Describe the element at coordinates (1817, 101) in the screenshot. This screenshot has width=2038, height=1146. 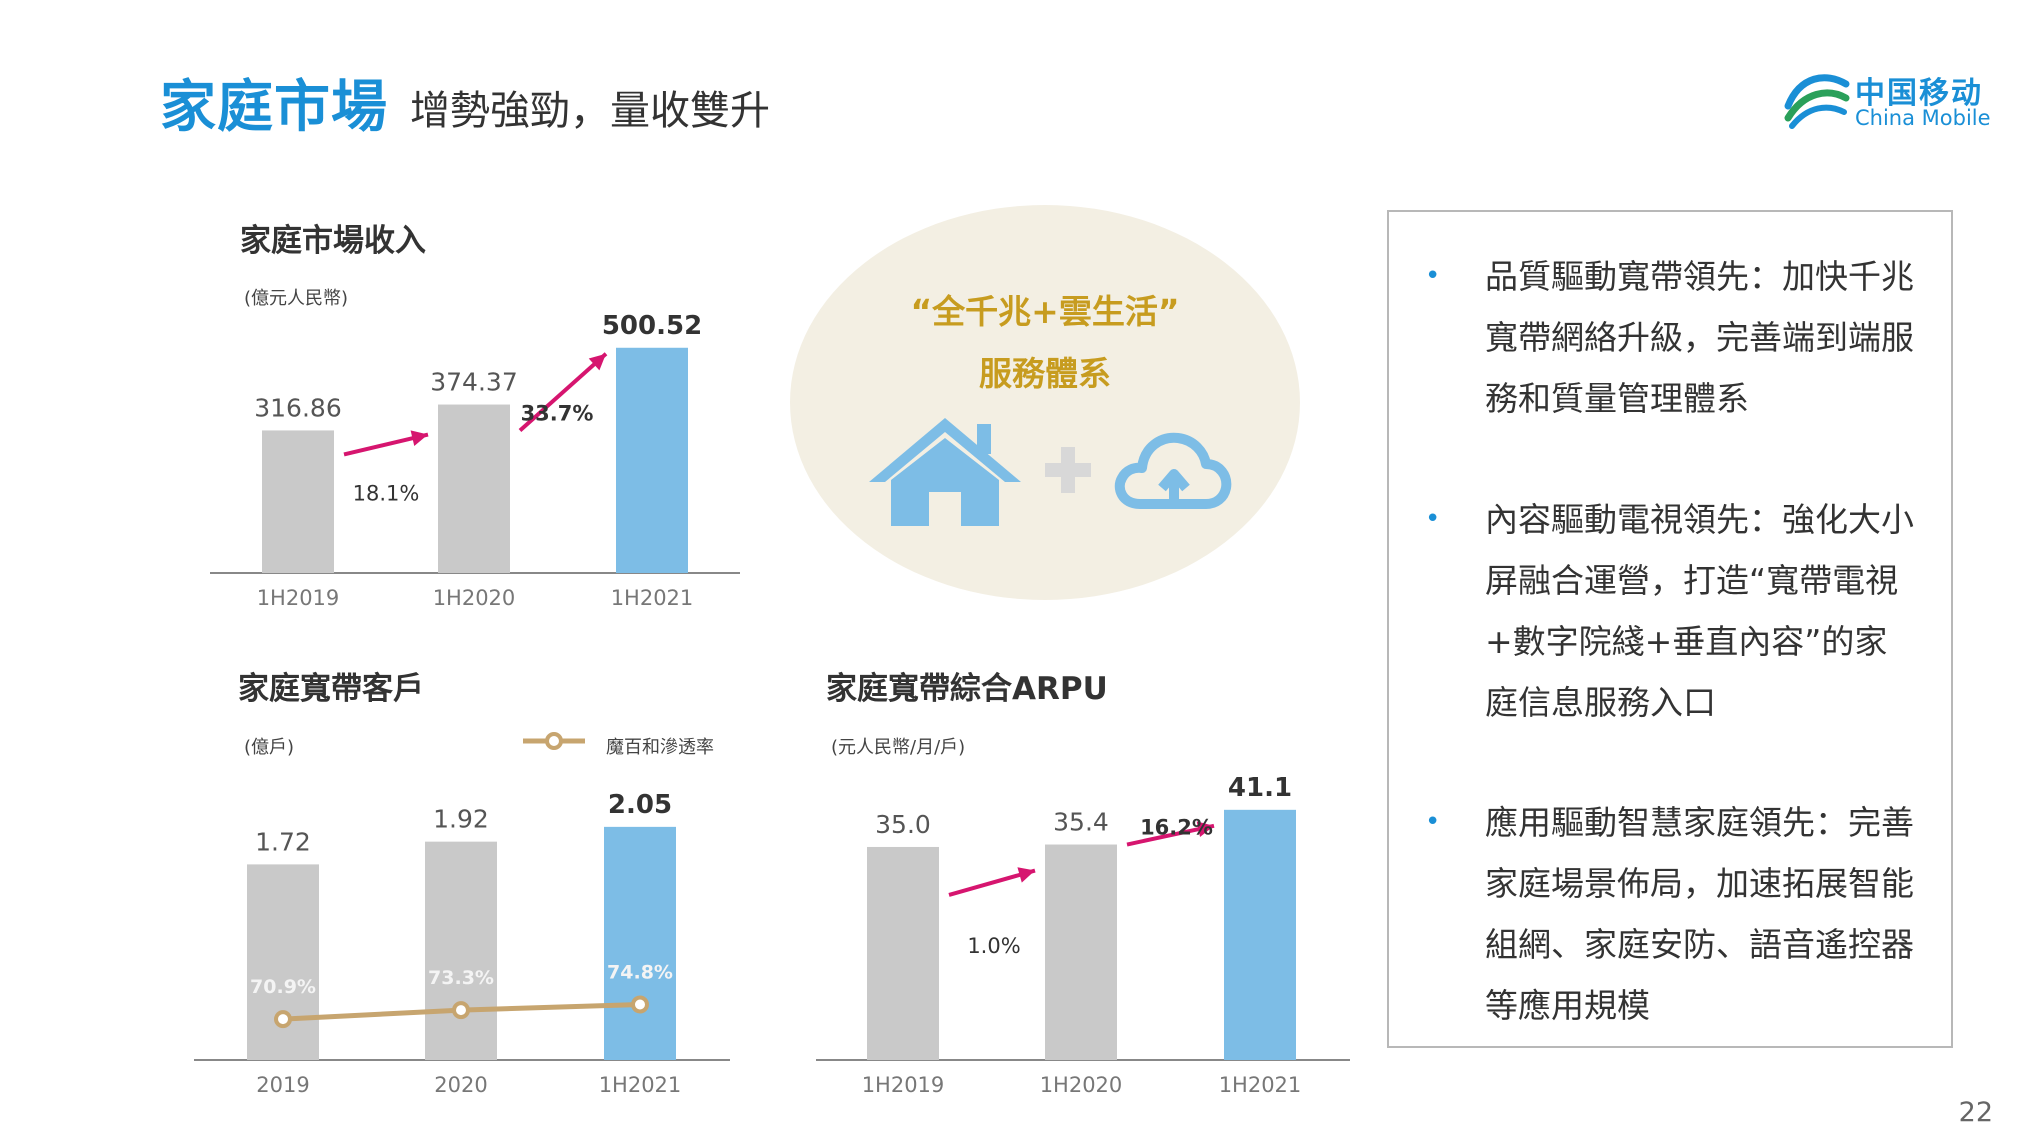
I see `china-mobile-logo-icon` at that location.